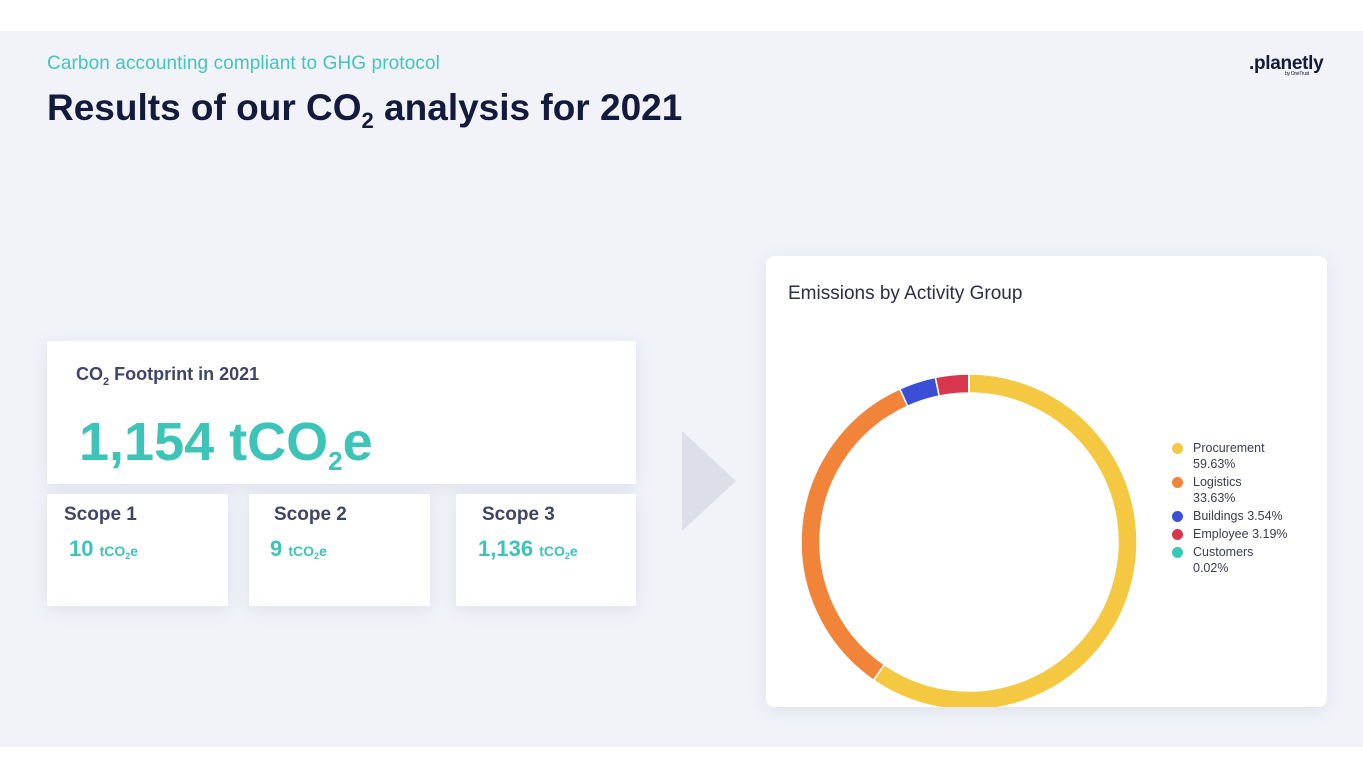 The image size is (1363, 778). Describe the element at coordinates (204, 442) in the screenshot. I see `footprint-value-prefix: 1,154 tCO` at that location.